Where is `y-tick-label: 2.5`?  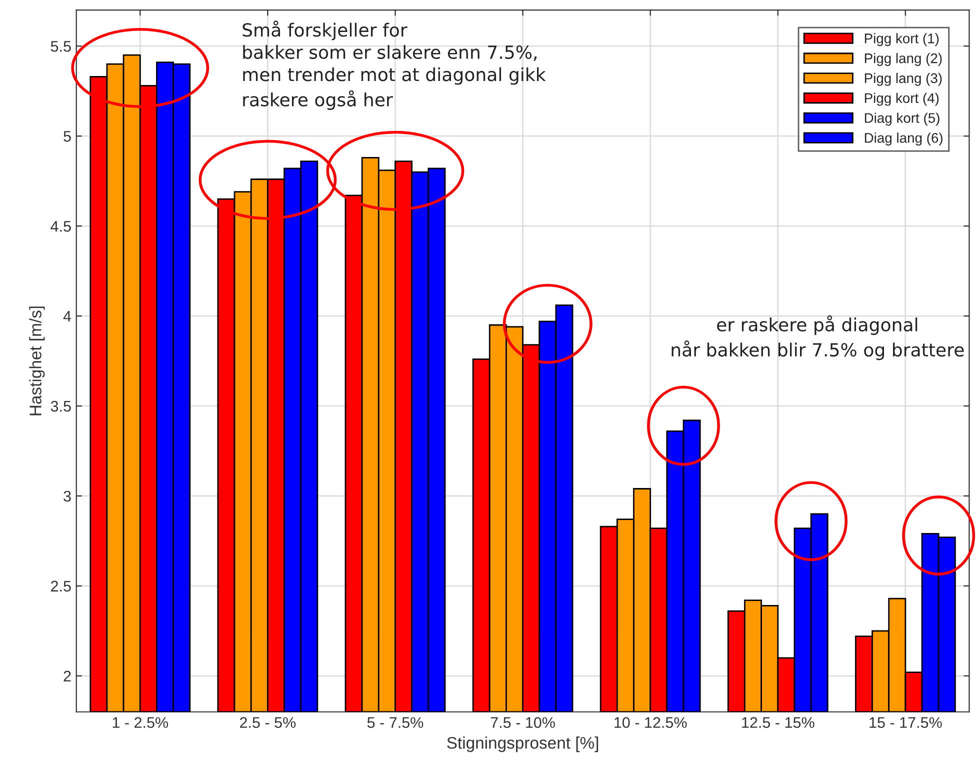
y-tick-label: 2.5 is located at coordinates (61, 586).